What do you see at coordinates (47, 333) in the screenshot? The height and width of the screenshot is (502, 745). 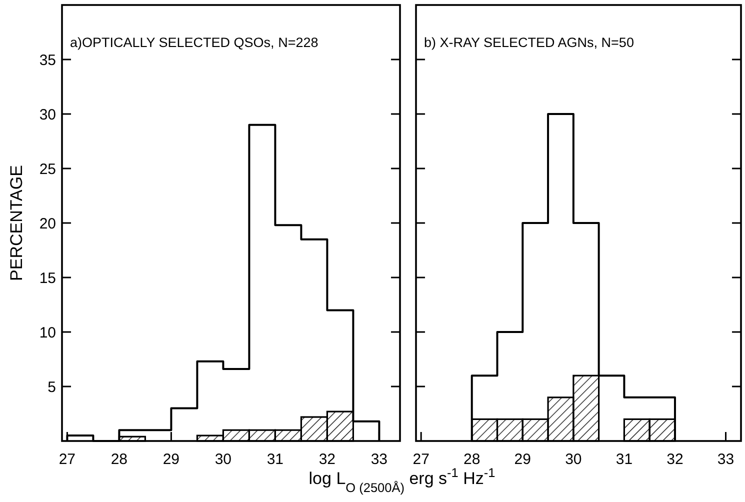 I see `y-tick-label: 10` at bounding box center [47, 333].